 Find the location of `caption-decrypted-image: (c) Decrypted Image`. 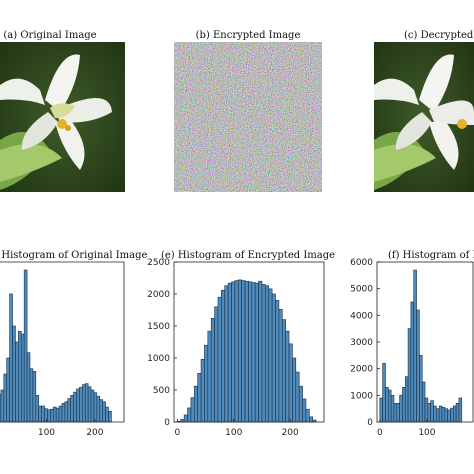

caption-decrypted-image: (c) Decrypted Image is located at coordinates (439, 35).